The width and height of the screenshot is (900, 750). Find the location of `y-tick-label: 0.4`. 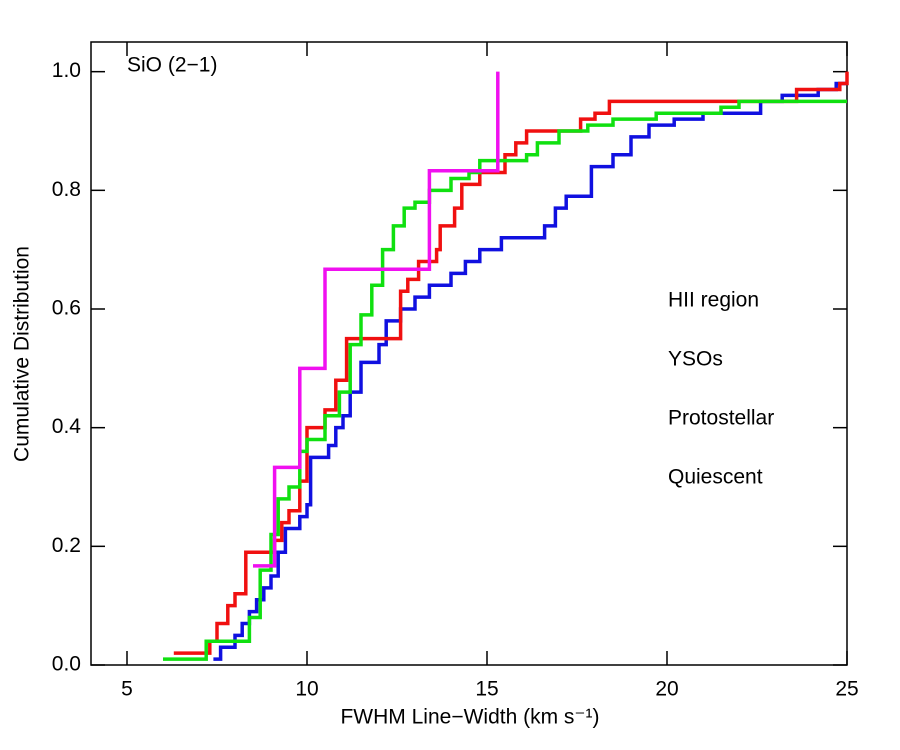

y-tick-label: 0.4 is located at coordinates (67, 426).